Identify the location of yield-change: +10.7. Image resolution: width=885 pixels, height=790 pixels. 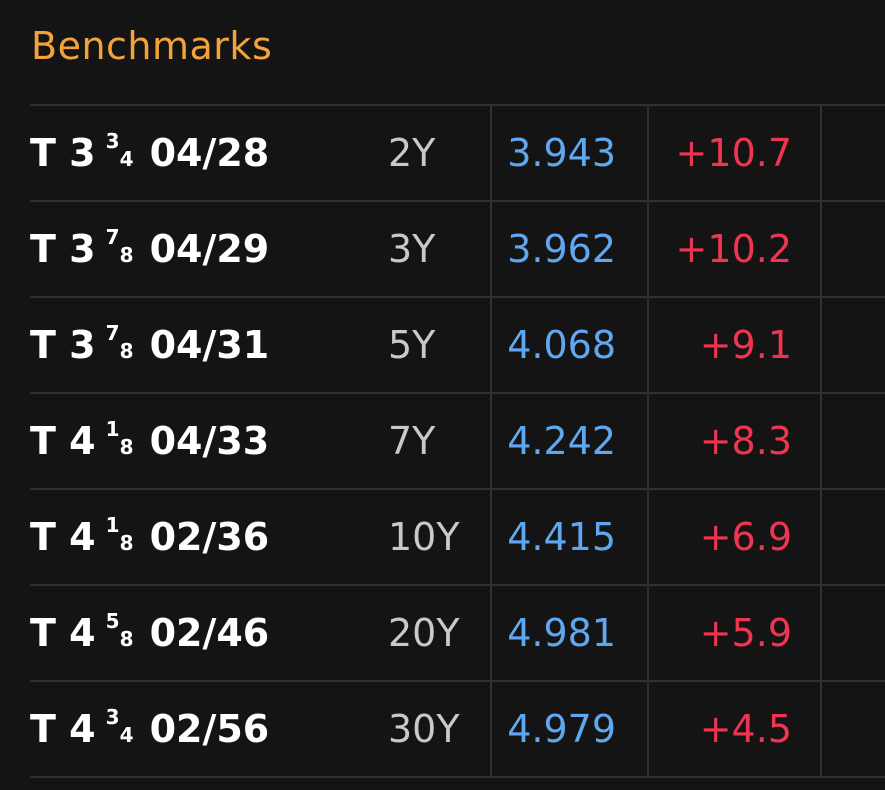
(734, 153).